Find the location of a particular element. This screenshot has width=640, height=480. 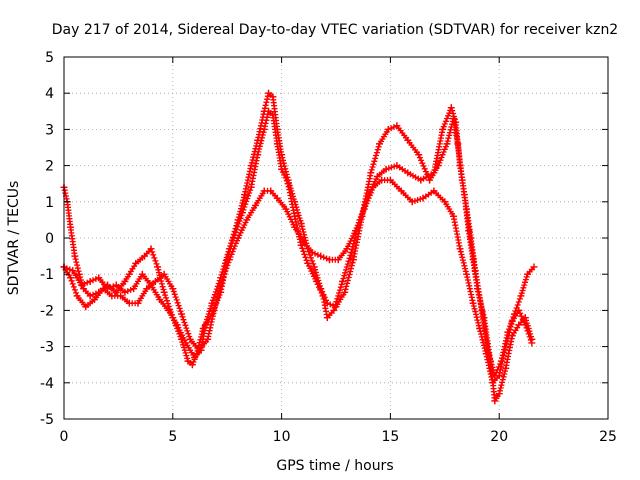

y-tick-label: 4 is located at coordinates (49, 94).